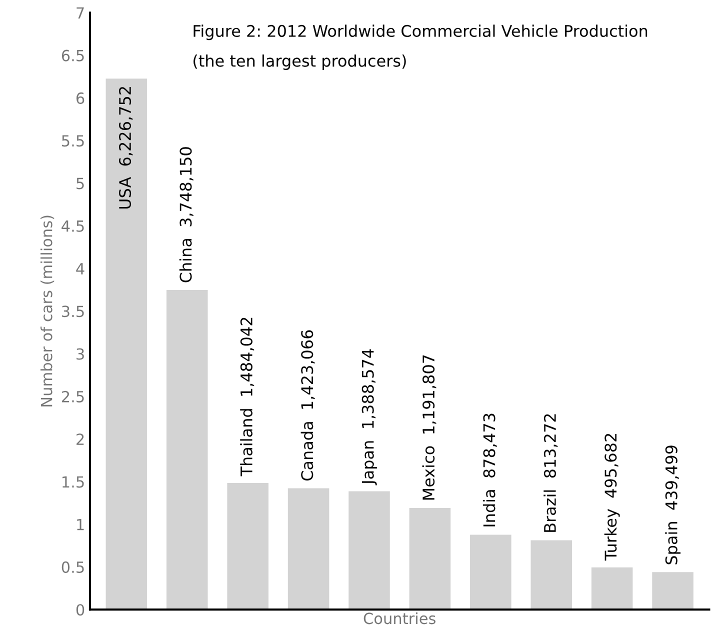  What do you see at coordinates (489, 470) in the screenshot?
I see `x-tick-label: India 878,473` at bounding box center [489, 470].